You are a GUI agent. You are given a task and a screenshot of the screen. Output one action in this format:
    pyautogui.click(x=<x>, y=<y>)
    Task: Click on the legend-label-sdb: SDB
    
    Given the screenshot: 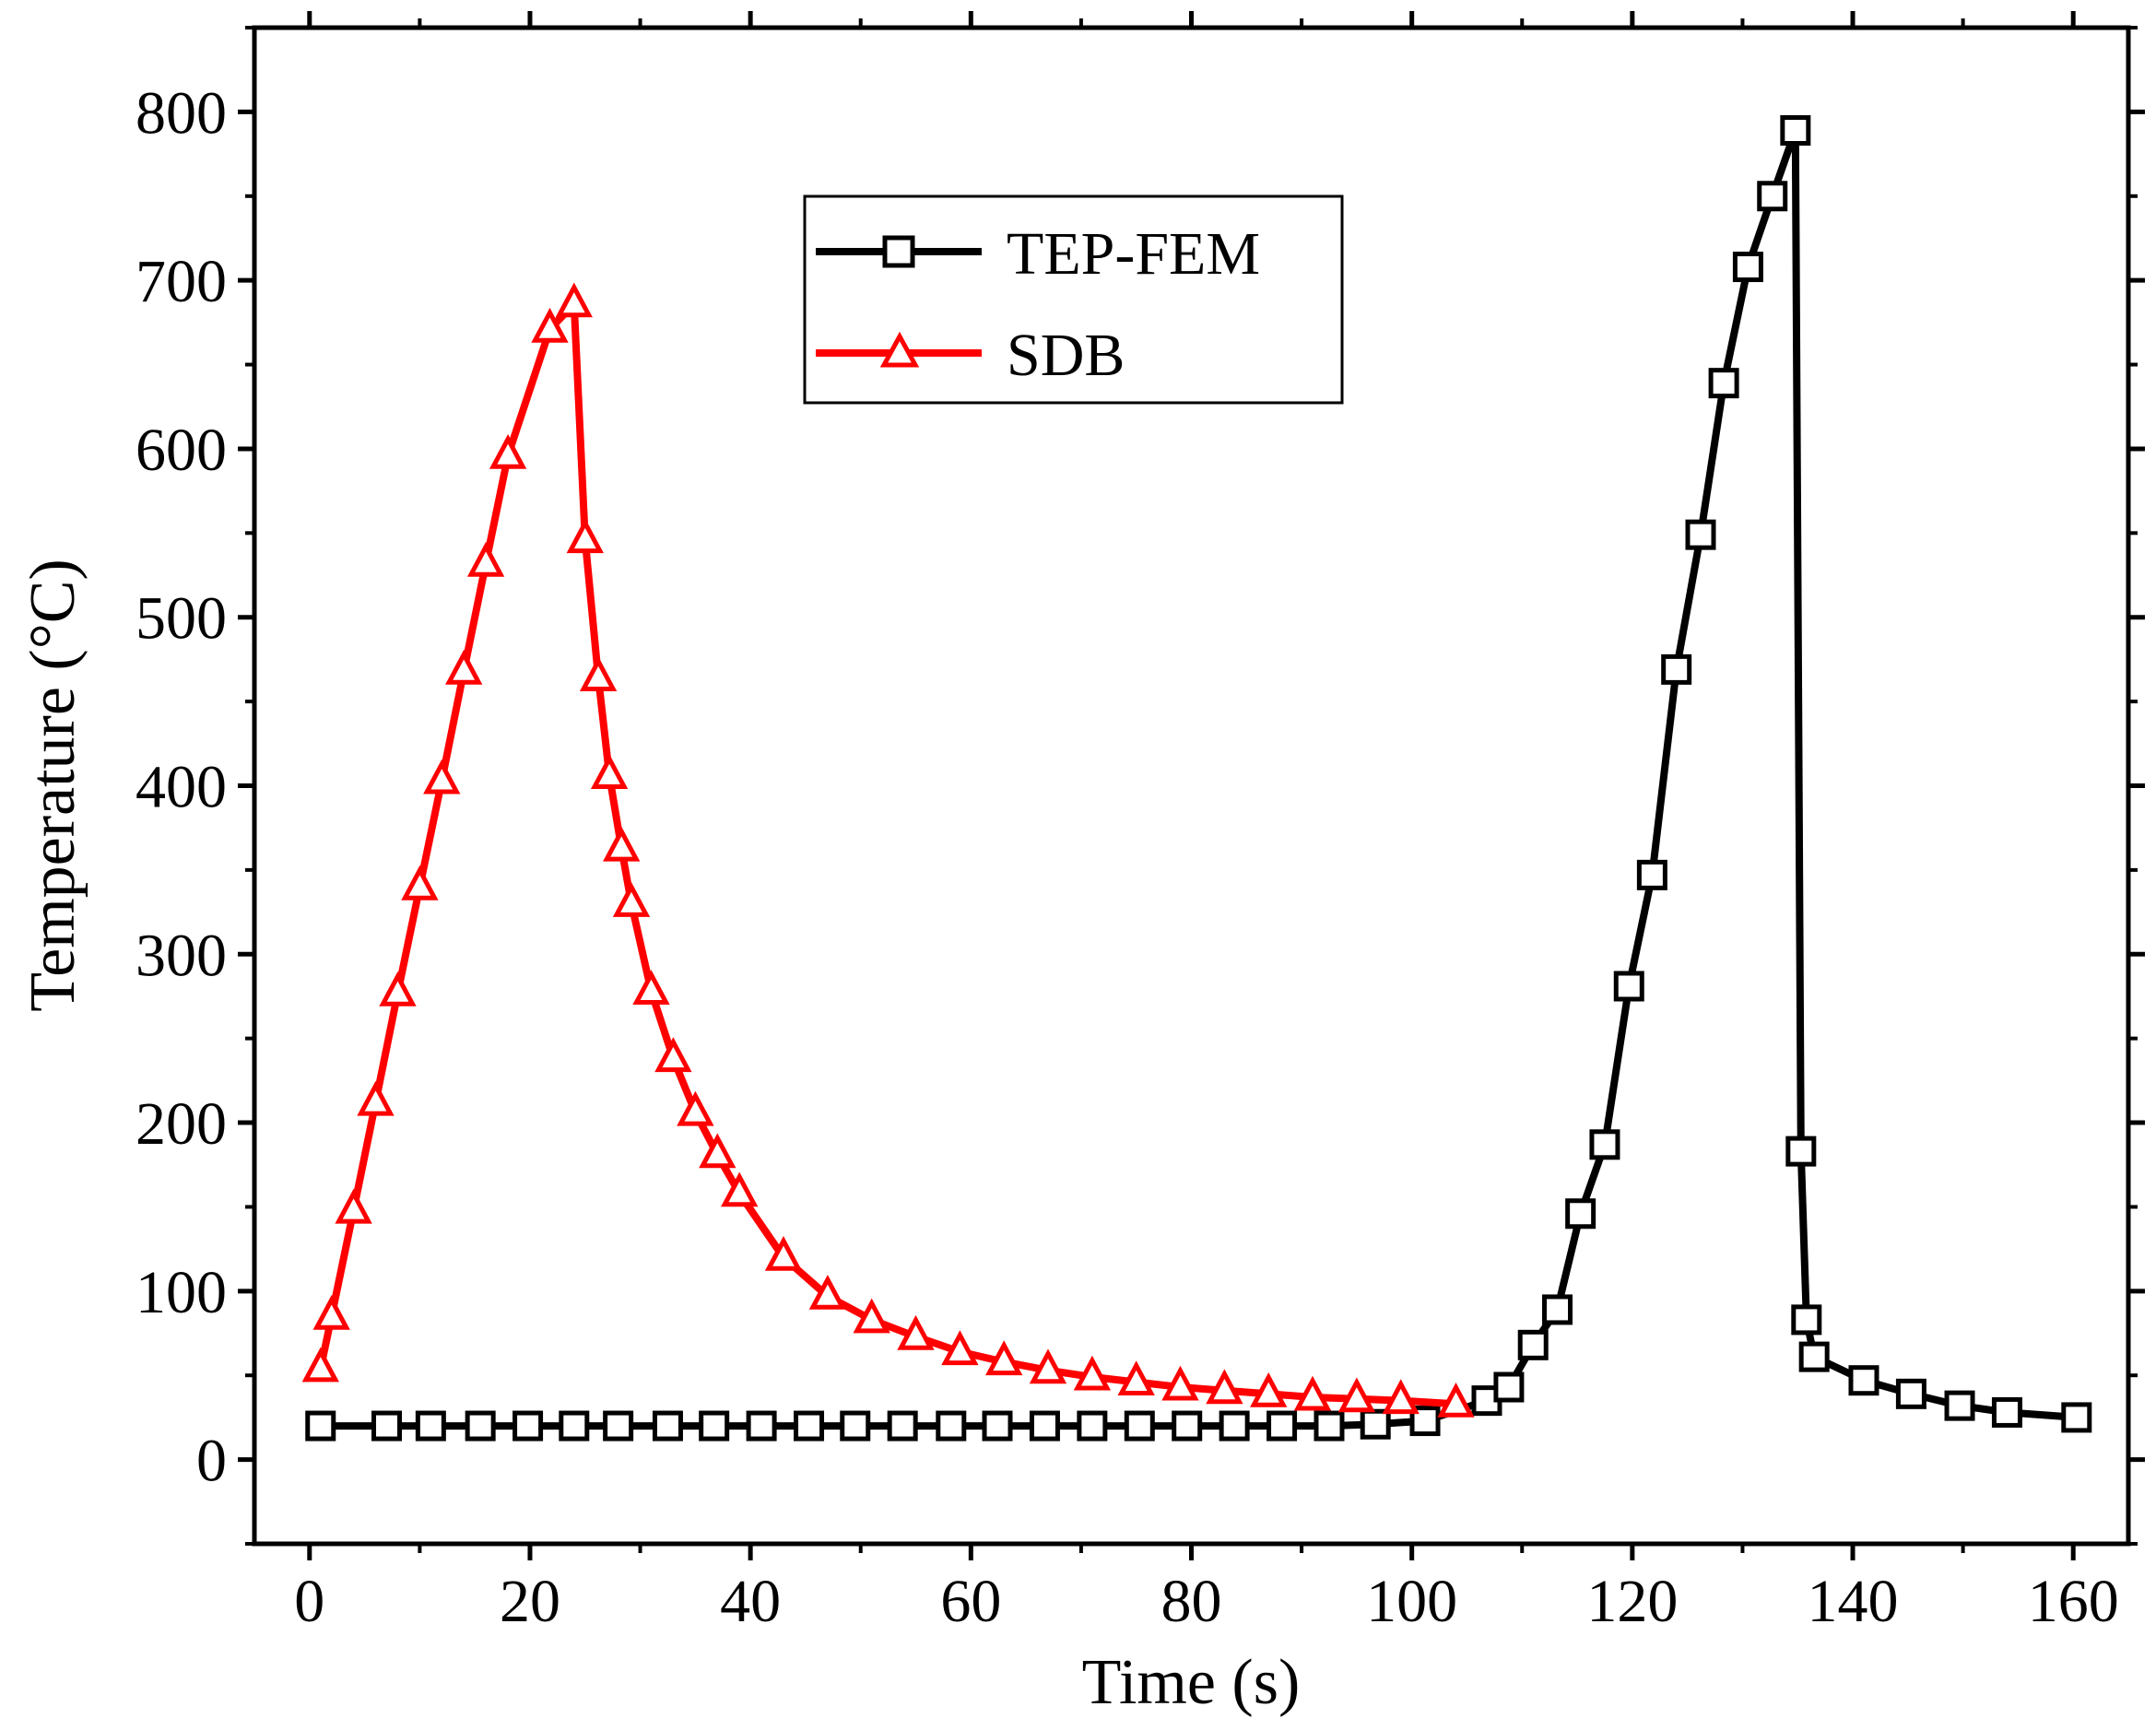 What is the action you would take?
    pyautogui.click(x=1066, y=355)
    